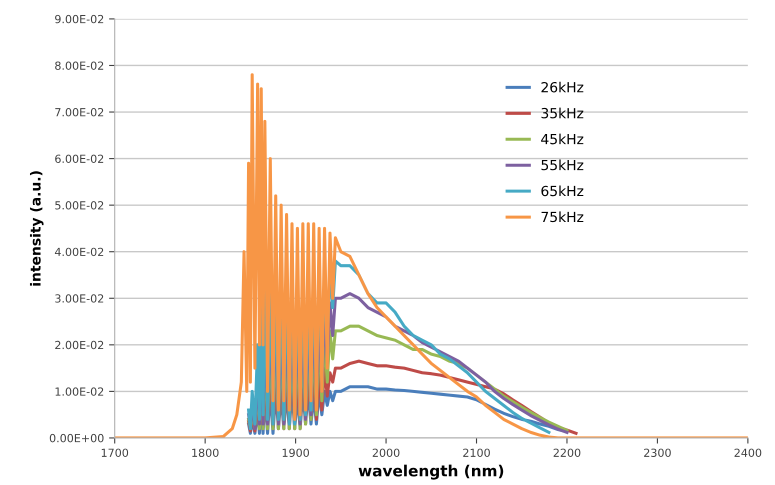 Image resolution: width=775 pixels, height=485 pixels. What do you see at coordinates (80, 391) in the screenshot?
I see `y-tick-label: 1.00E-02` at bounding box center [80, 391].